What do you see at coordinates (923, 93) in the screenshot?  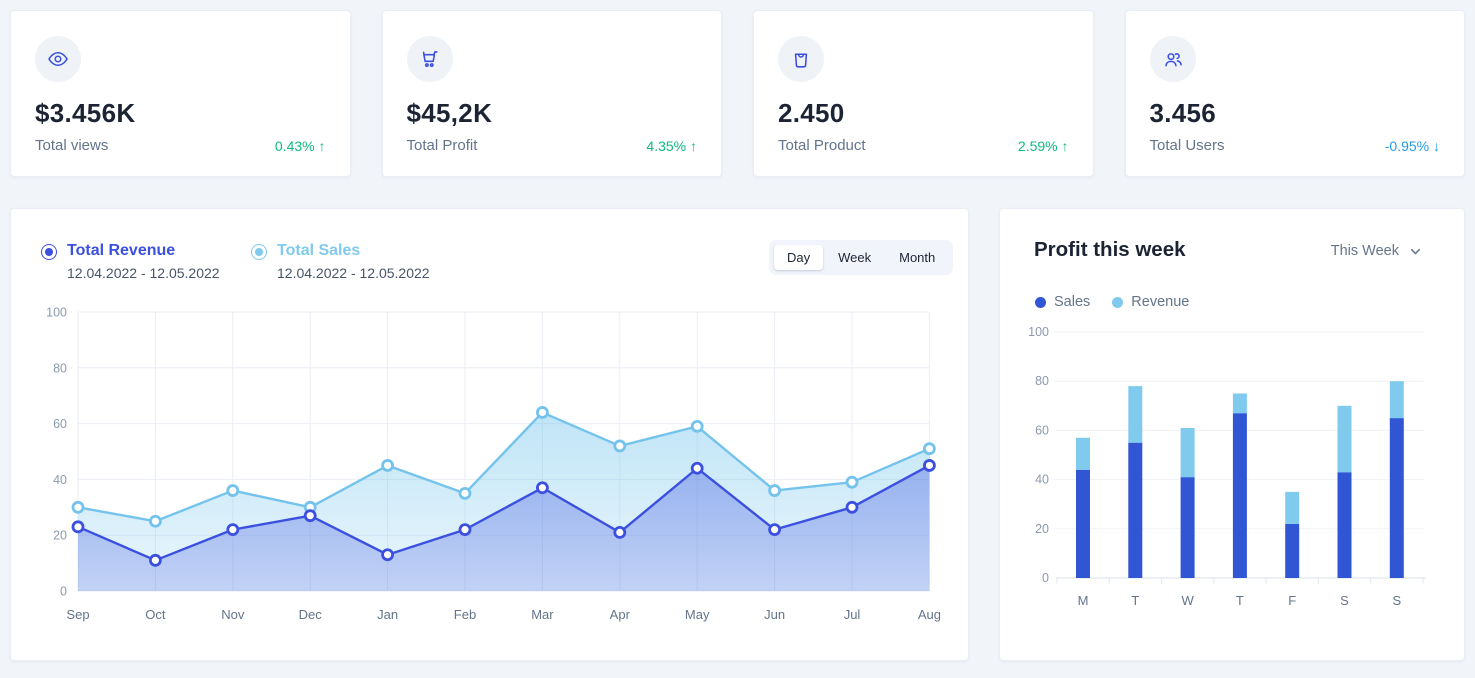 I see `stat-card-total-product: 2.450 Total Product 2.59% ↑` at bounding box center [923, 93].